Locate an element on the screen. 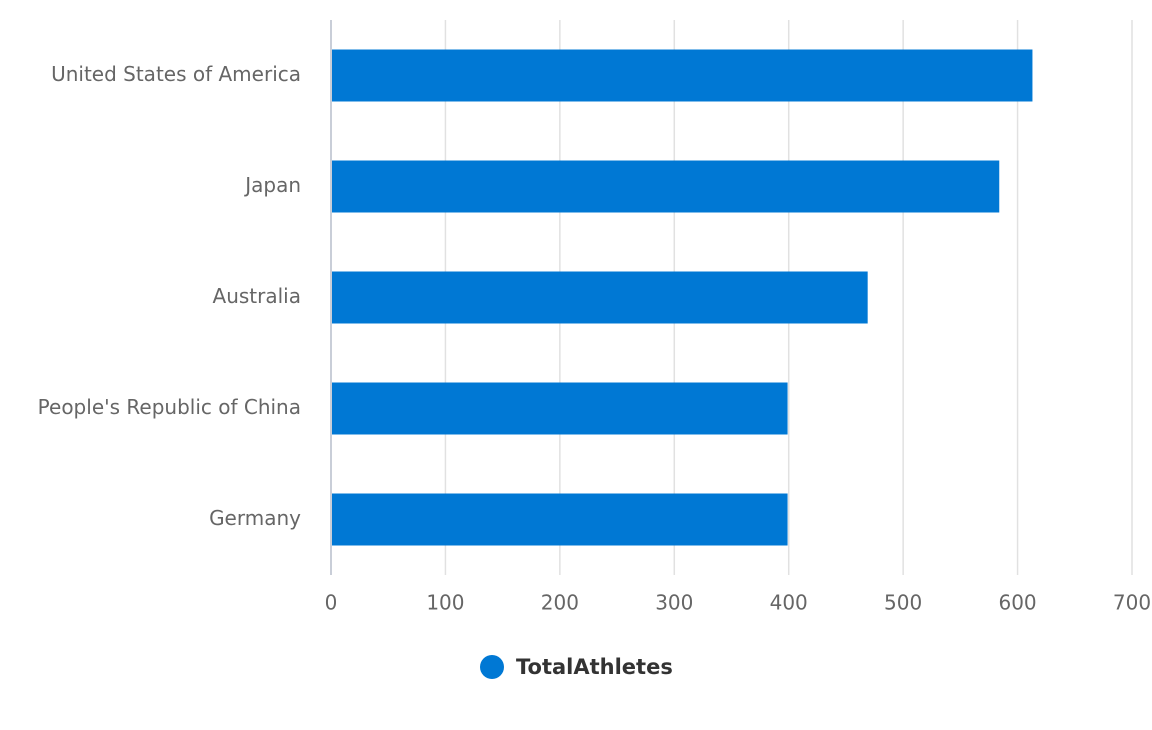  x-tick-label-300: 300 is located at coordinates (674, 603).